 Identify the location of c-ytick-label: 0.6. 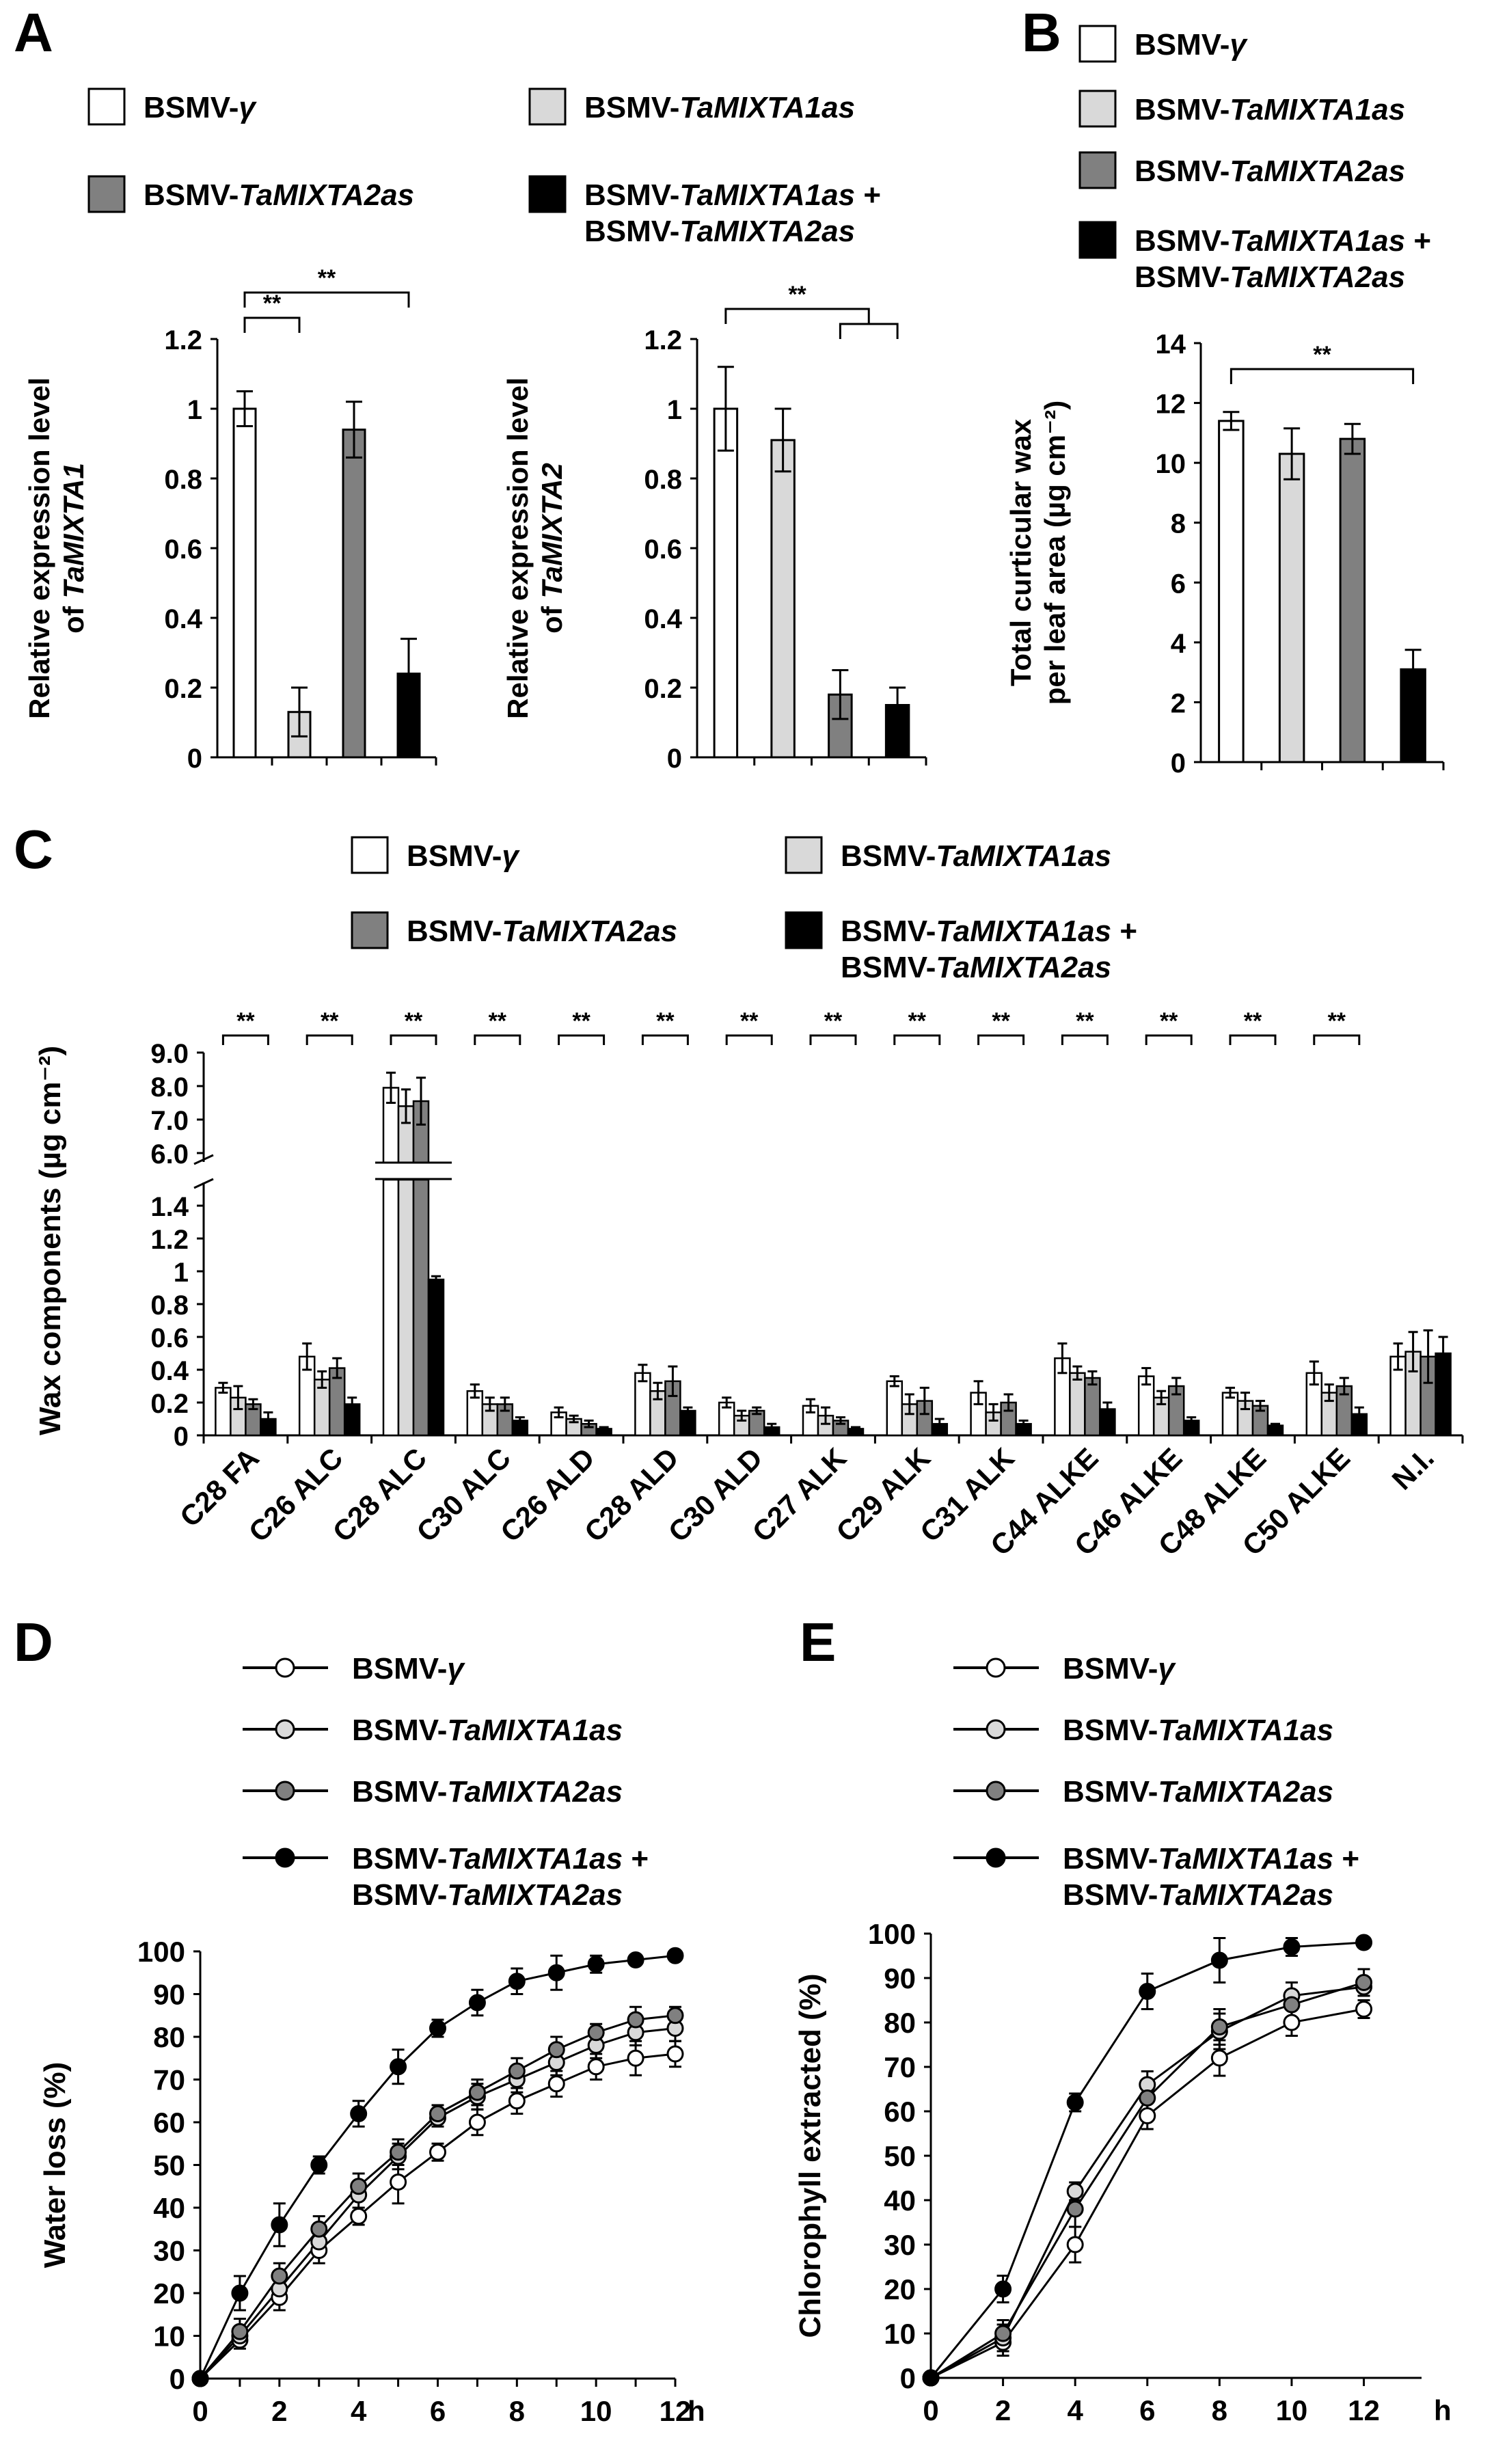
(169, 1338).